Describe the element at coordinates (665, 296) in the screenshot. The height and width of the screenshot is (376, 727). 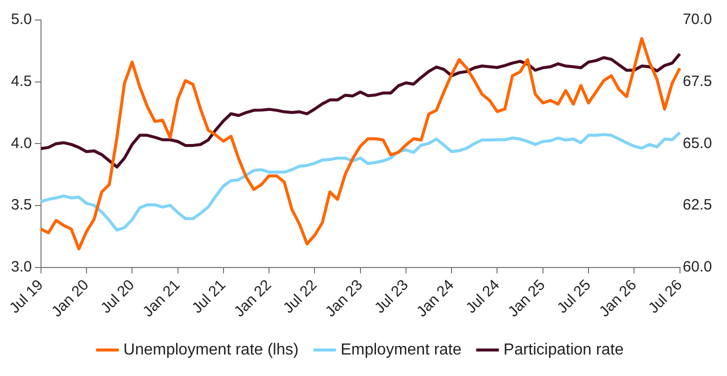
I see `x-tick-label: Jul 26` at that location.